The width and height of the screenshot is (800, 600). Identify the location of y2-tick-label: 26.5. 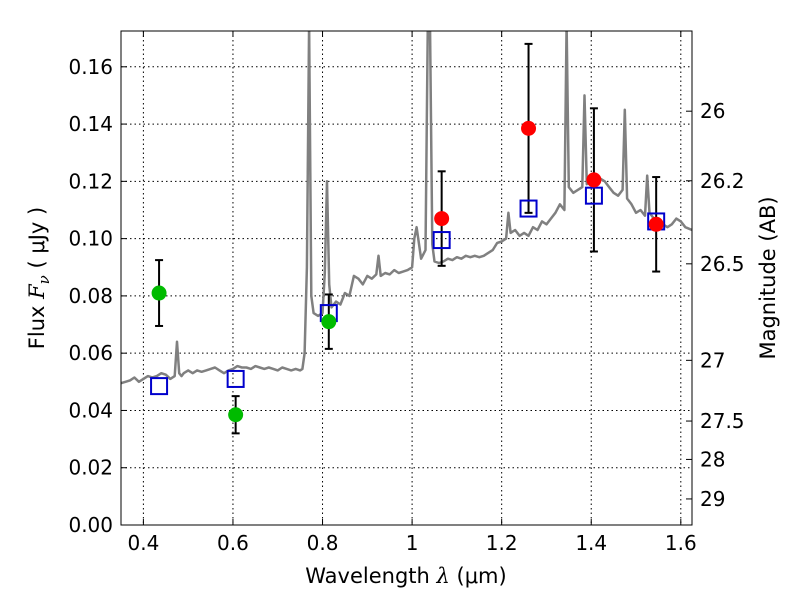
(722, 264).